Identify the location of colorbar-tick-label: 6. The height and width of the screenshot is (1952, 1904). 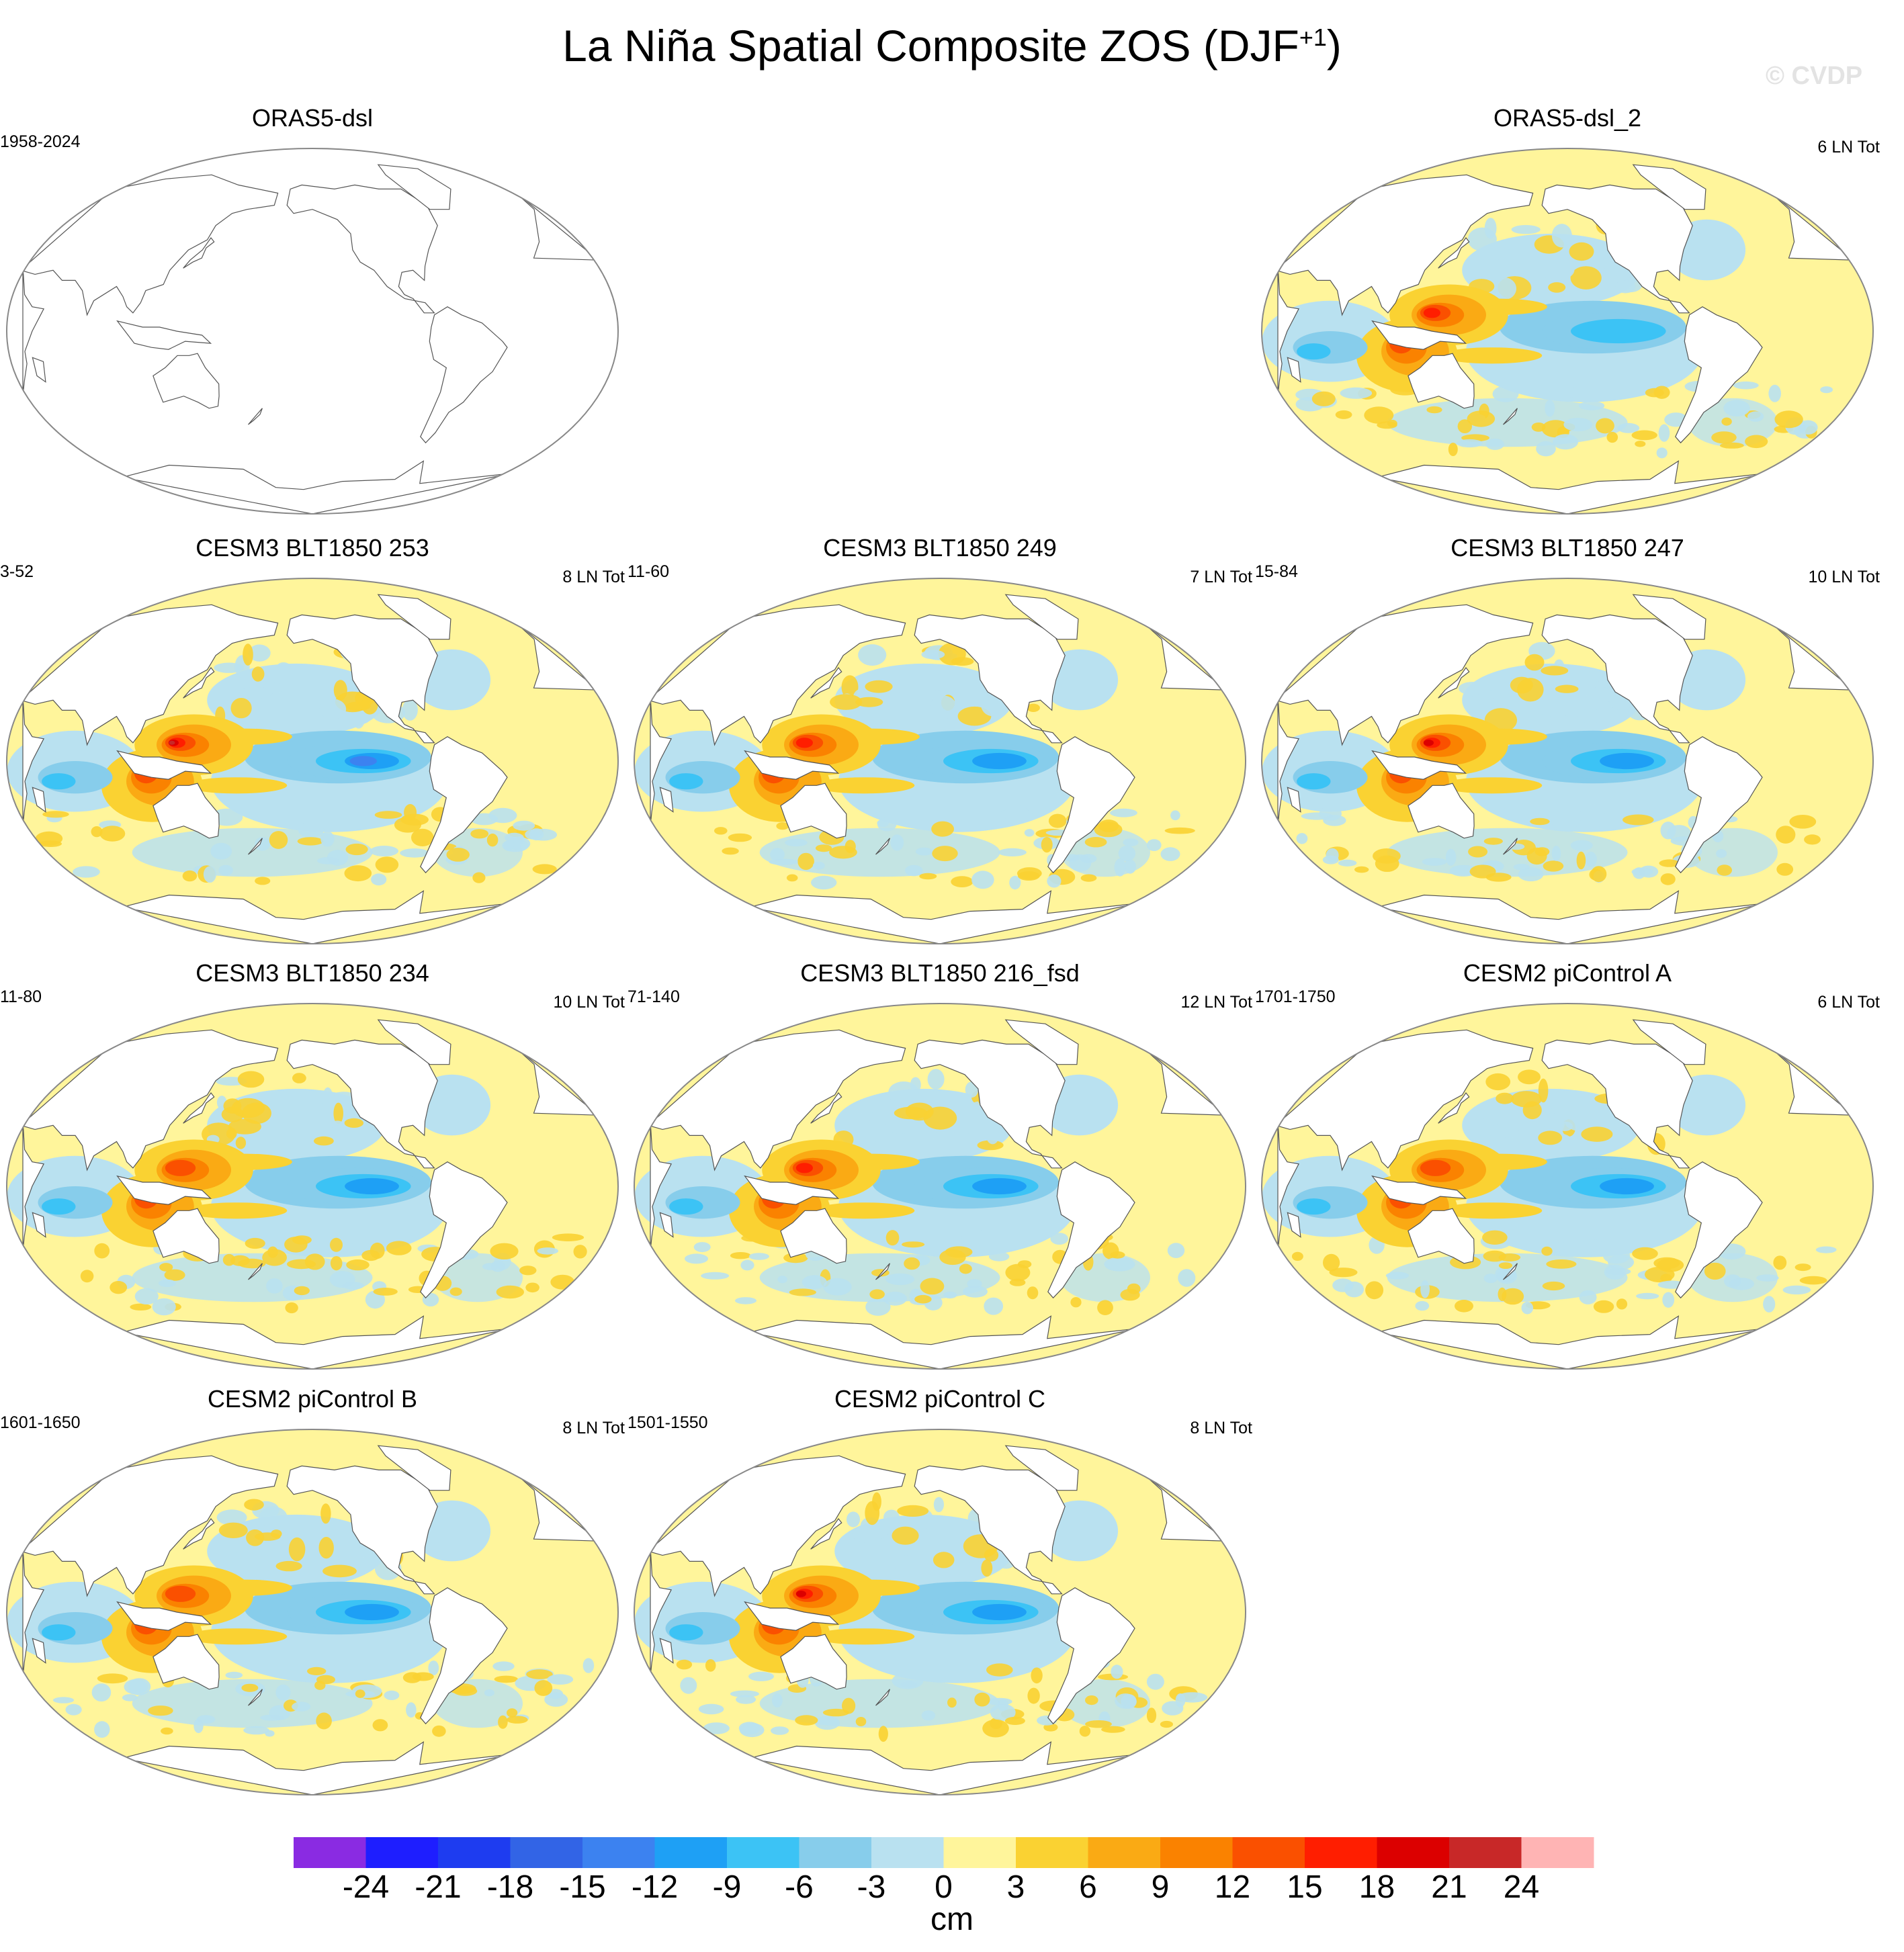
(1088, 1887).